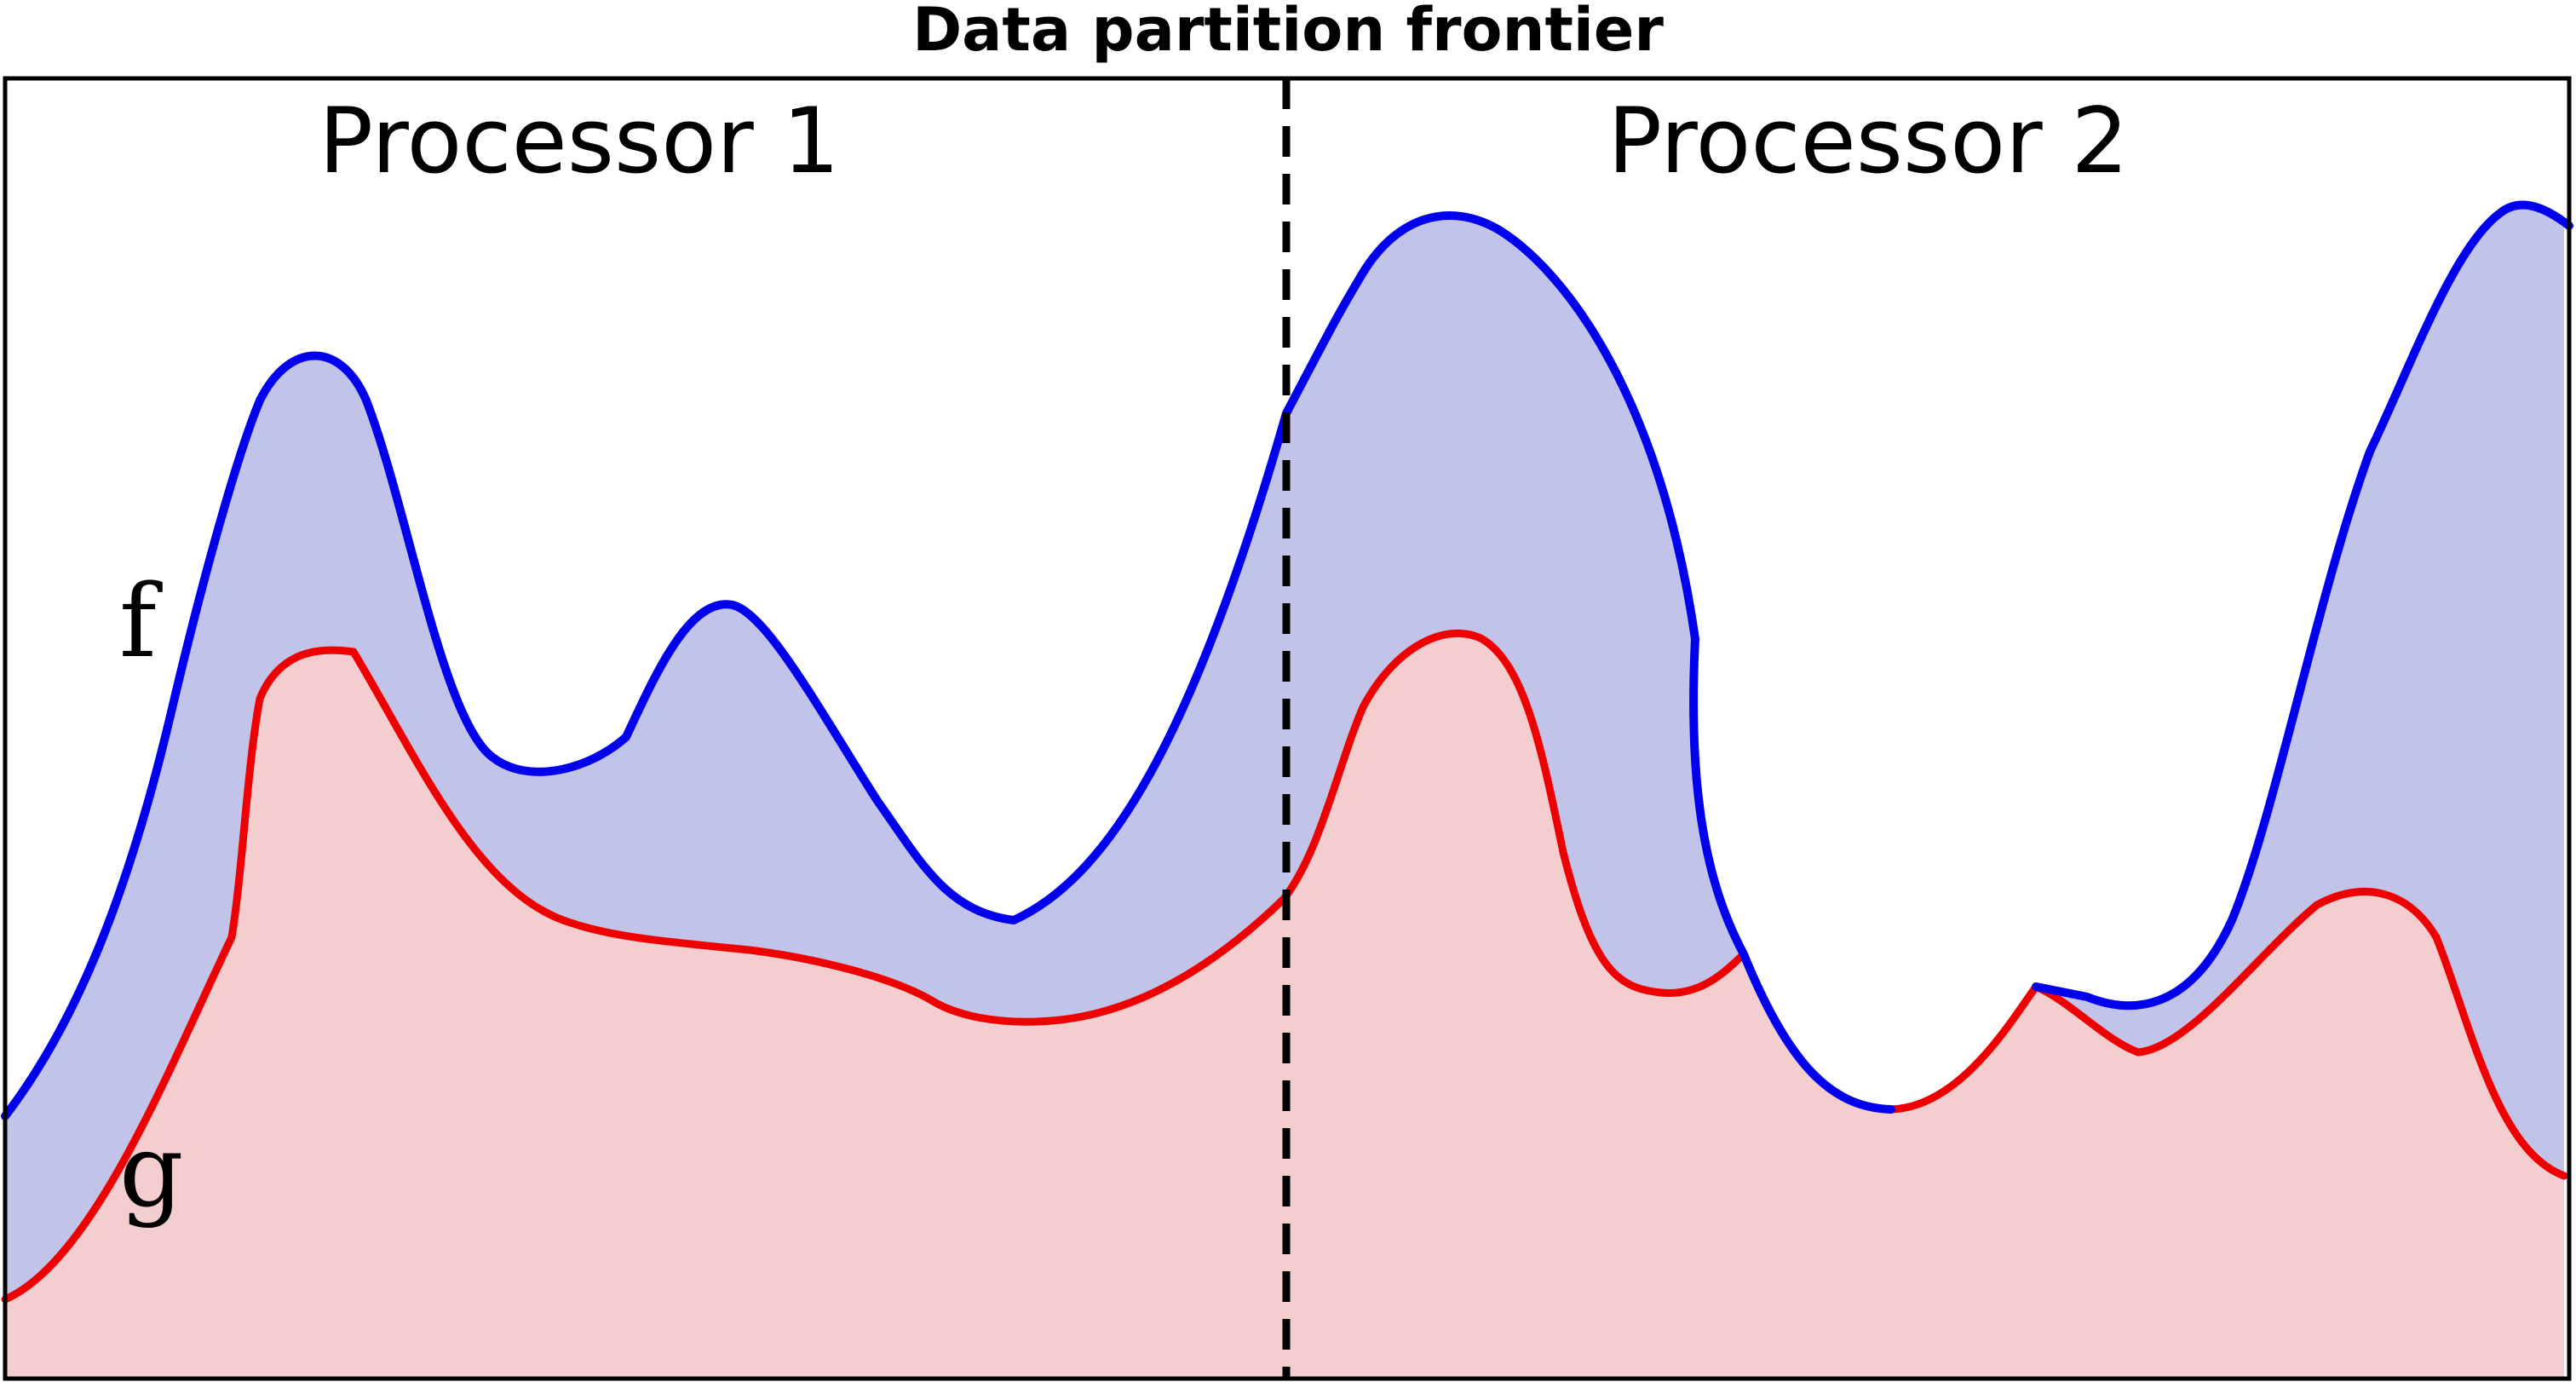 The height and width of the screenshot is (1382, 2576). I want to click on region-label-processor-2: Processor 2, so click(1868, 141).